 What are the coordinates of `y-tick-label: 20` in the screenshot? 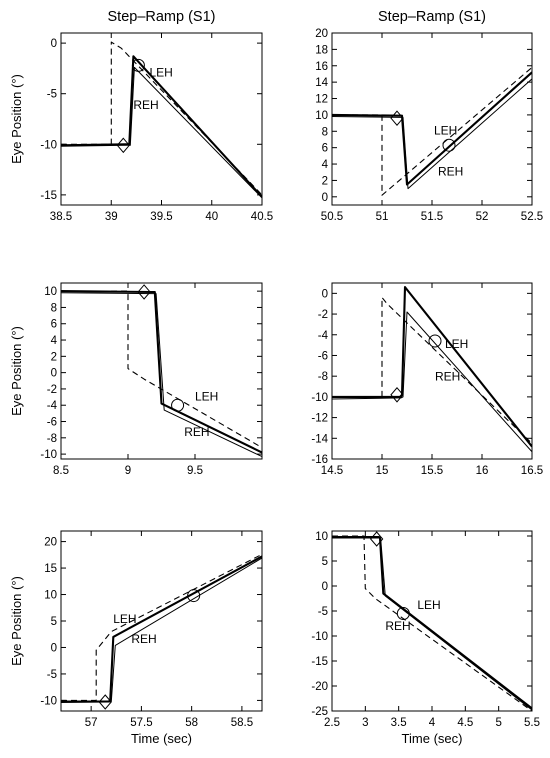 It's located at (50, 543).